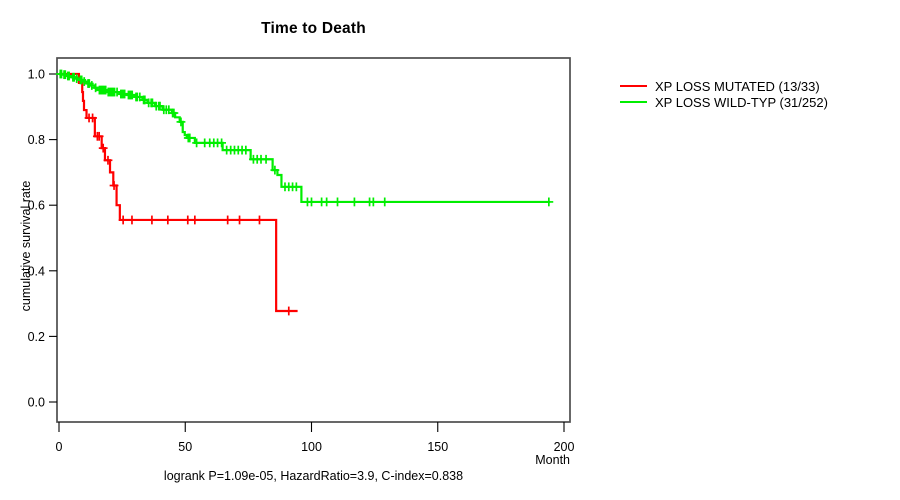  Describe the element at coordinates (437, 447) in the screenshot. I see `x-tick-label: 150` at that location.